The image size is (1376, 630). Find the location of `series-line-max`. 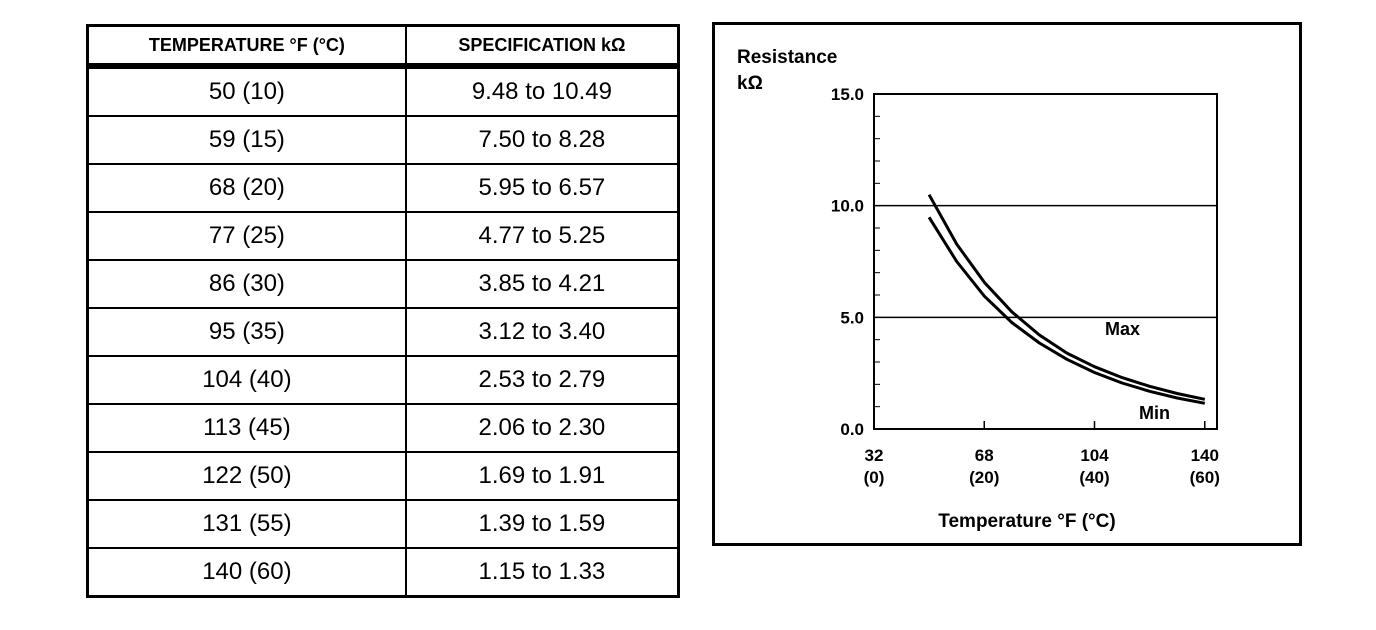

series-line-max is located at coordinates (1066, 297).